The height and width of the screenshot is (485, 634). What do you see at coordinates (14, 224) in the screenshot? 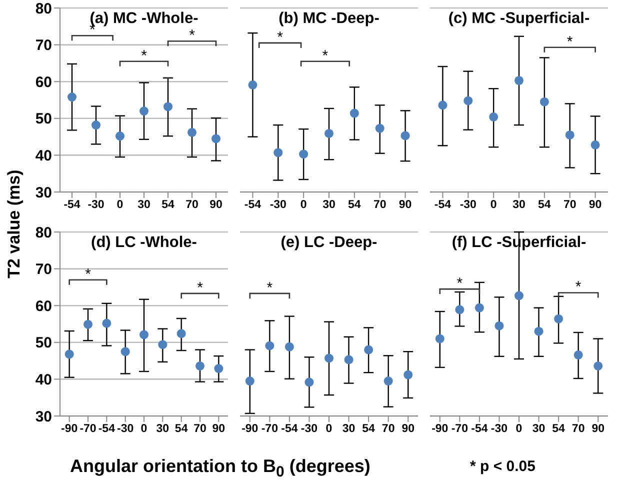
I see `y-axis-title: T2 value (ms)` at bounding box center [14, 224].